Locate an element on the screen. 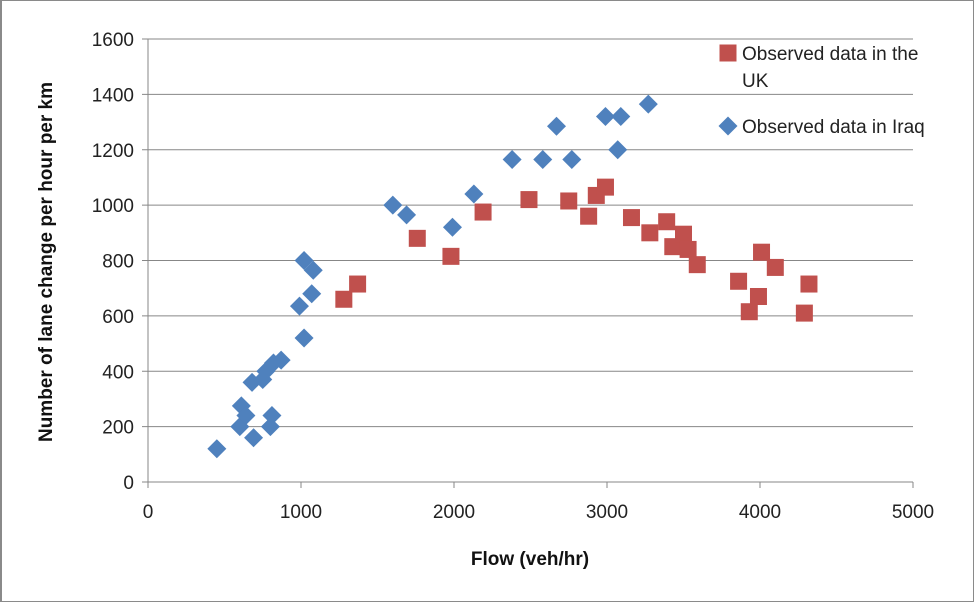 Image resolution: width=976 pixels, height=604 pixels. x-tick-label: 4000 is located at coordinates (760, 512).